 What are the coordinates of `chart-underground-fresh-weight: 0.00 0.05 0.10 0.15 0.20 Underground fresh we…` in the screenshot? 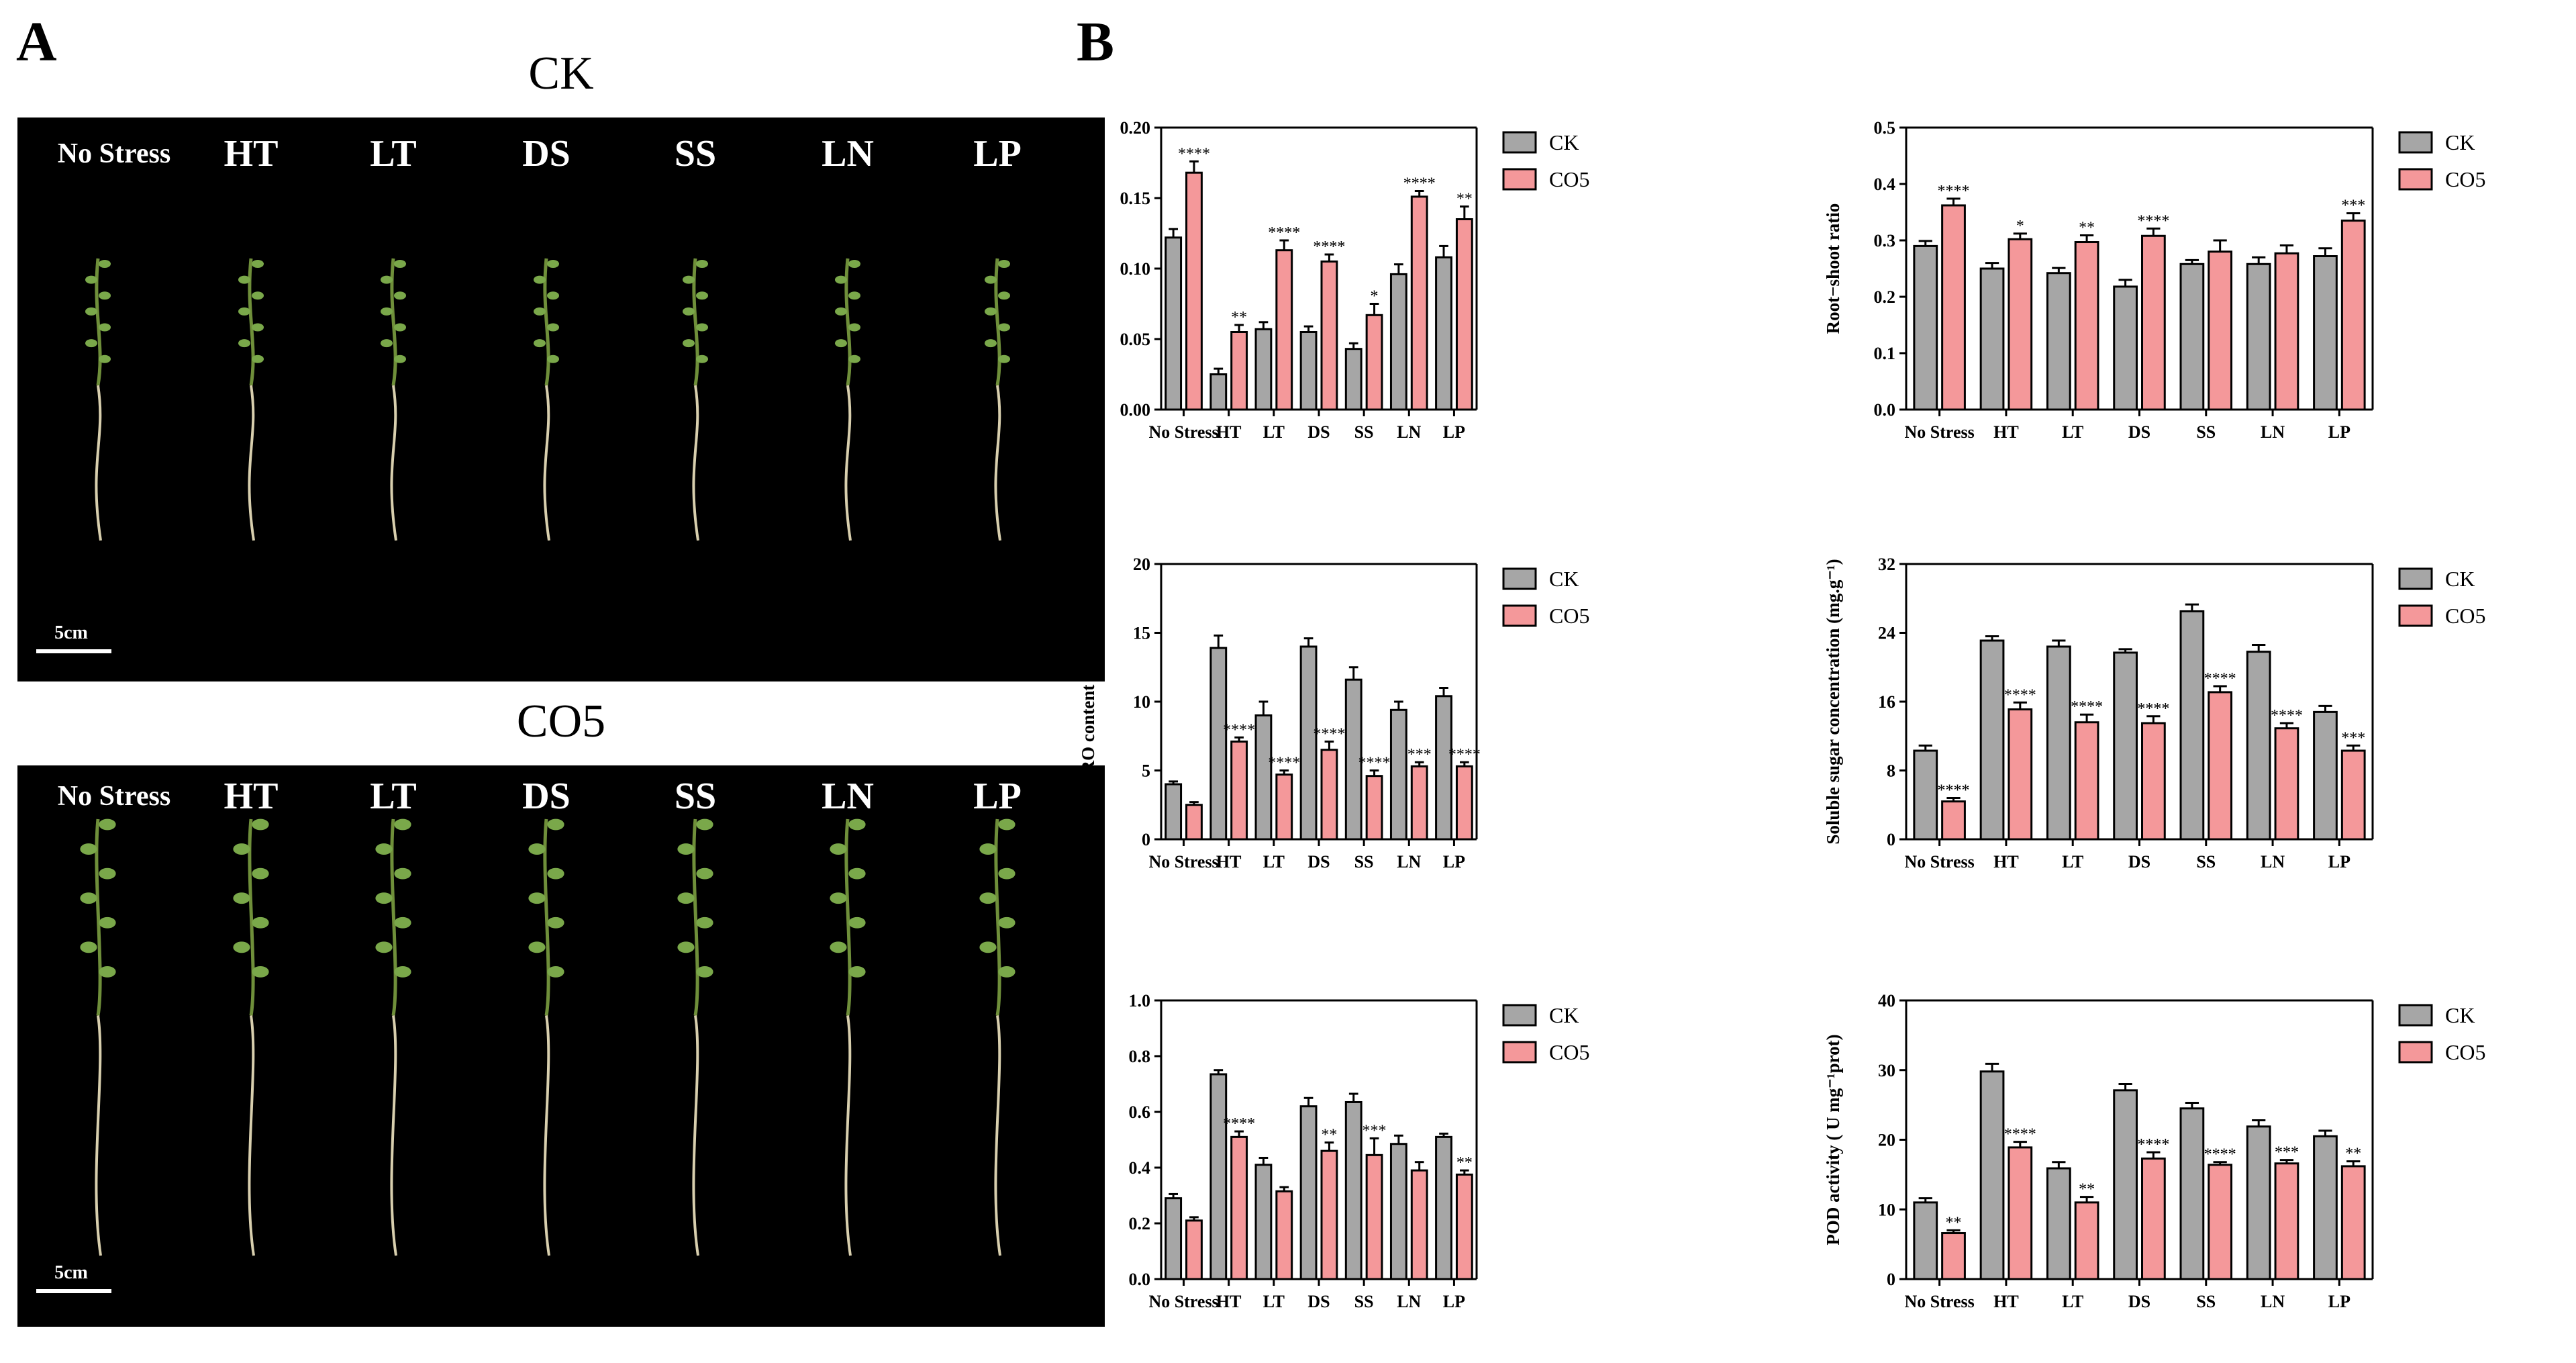 It's located at (1333, 280).